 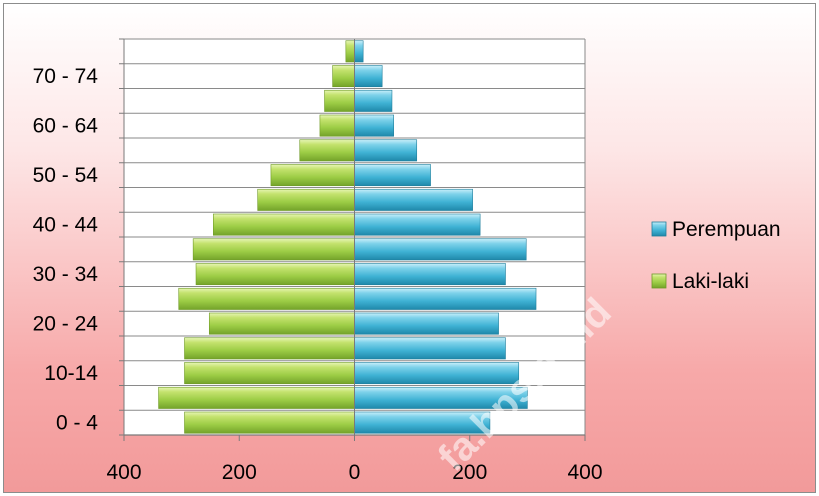 I want to click on y-tick-label: 30 - 34, so click(x=66, y=274).